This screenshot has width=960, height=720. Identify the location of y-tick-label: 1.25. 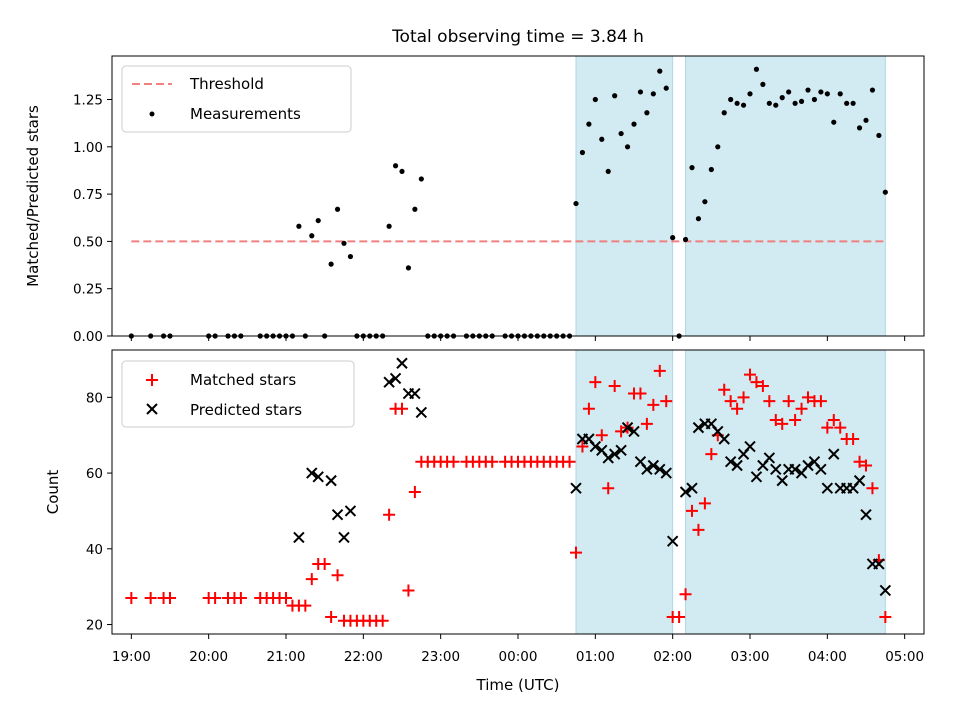
(88, 101).